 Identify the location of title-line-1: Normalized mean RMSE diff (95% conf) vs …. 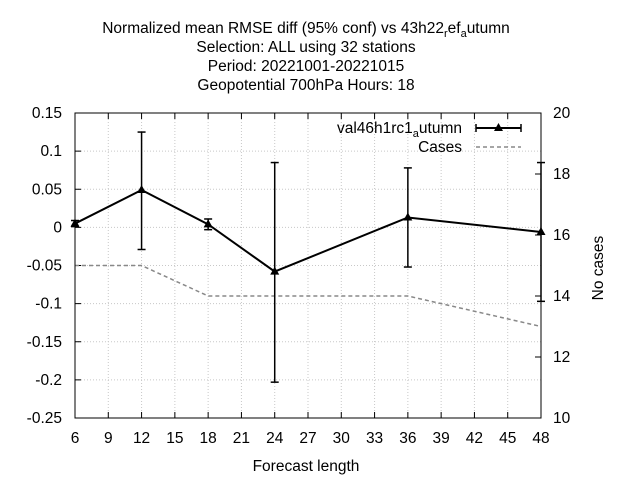
(306, 30).